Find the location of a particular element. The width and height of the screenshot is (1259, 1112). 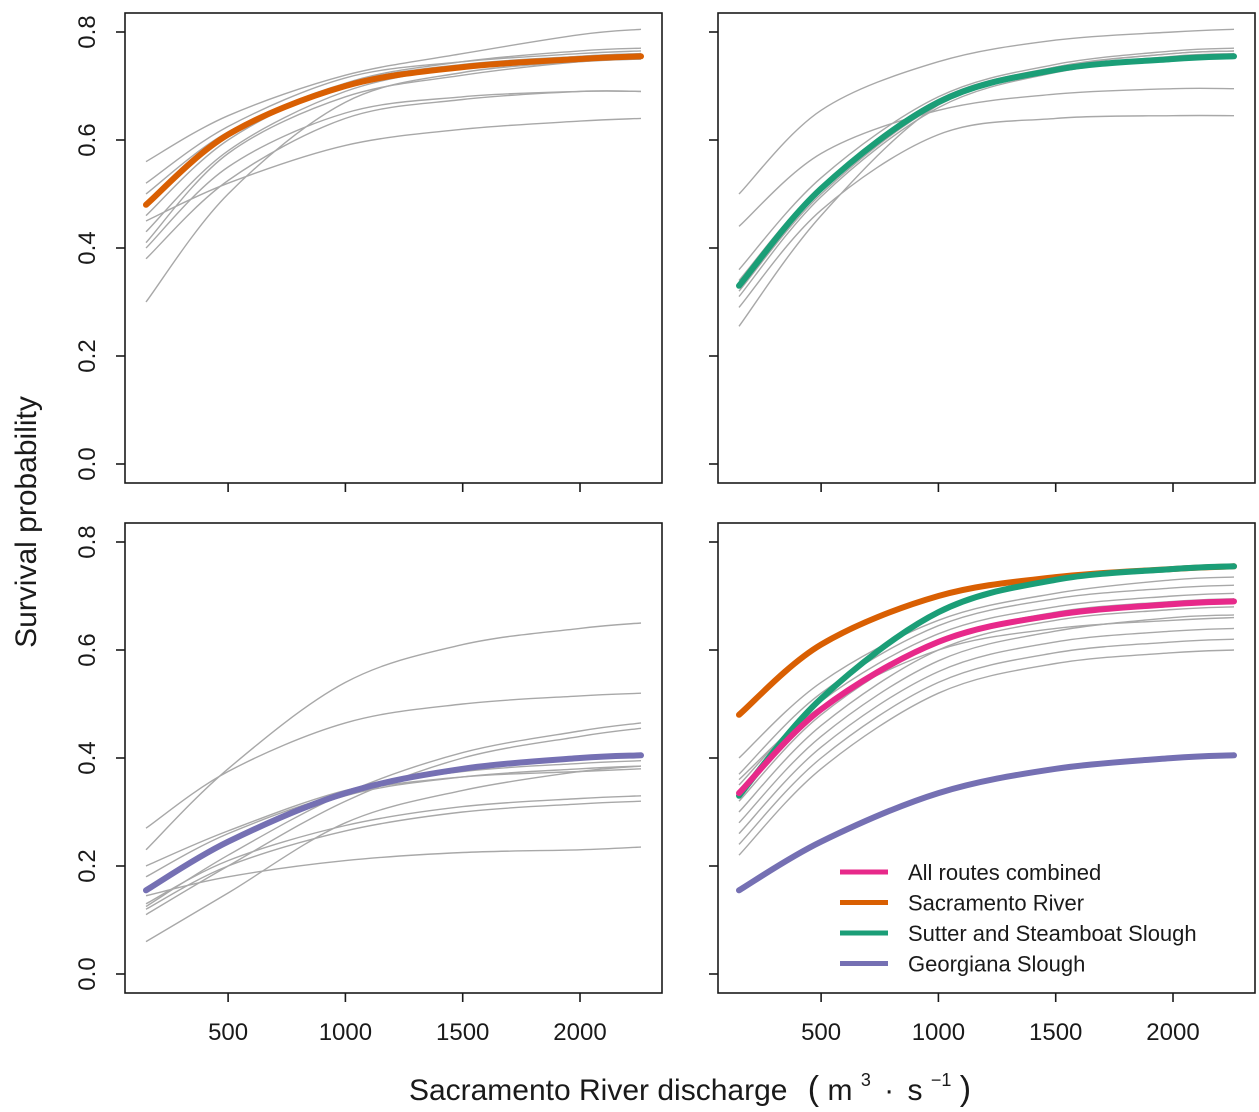

x-axis-label-main: Sacramento River discharge is located at coordinates (598, 1090).